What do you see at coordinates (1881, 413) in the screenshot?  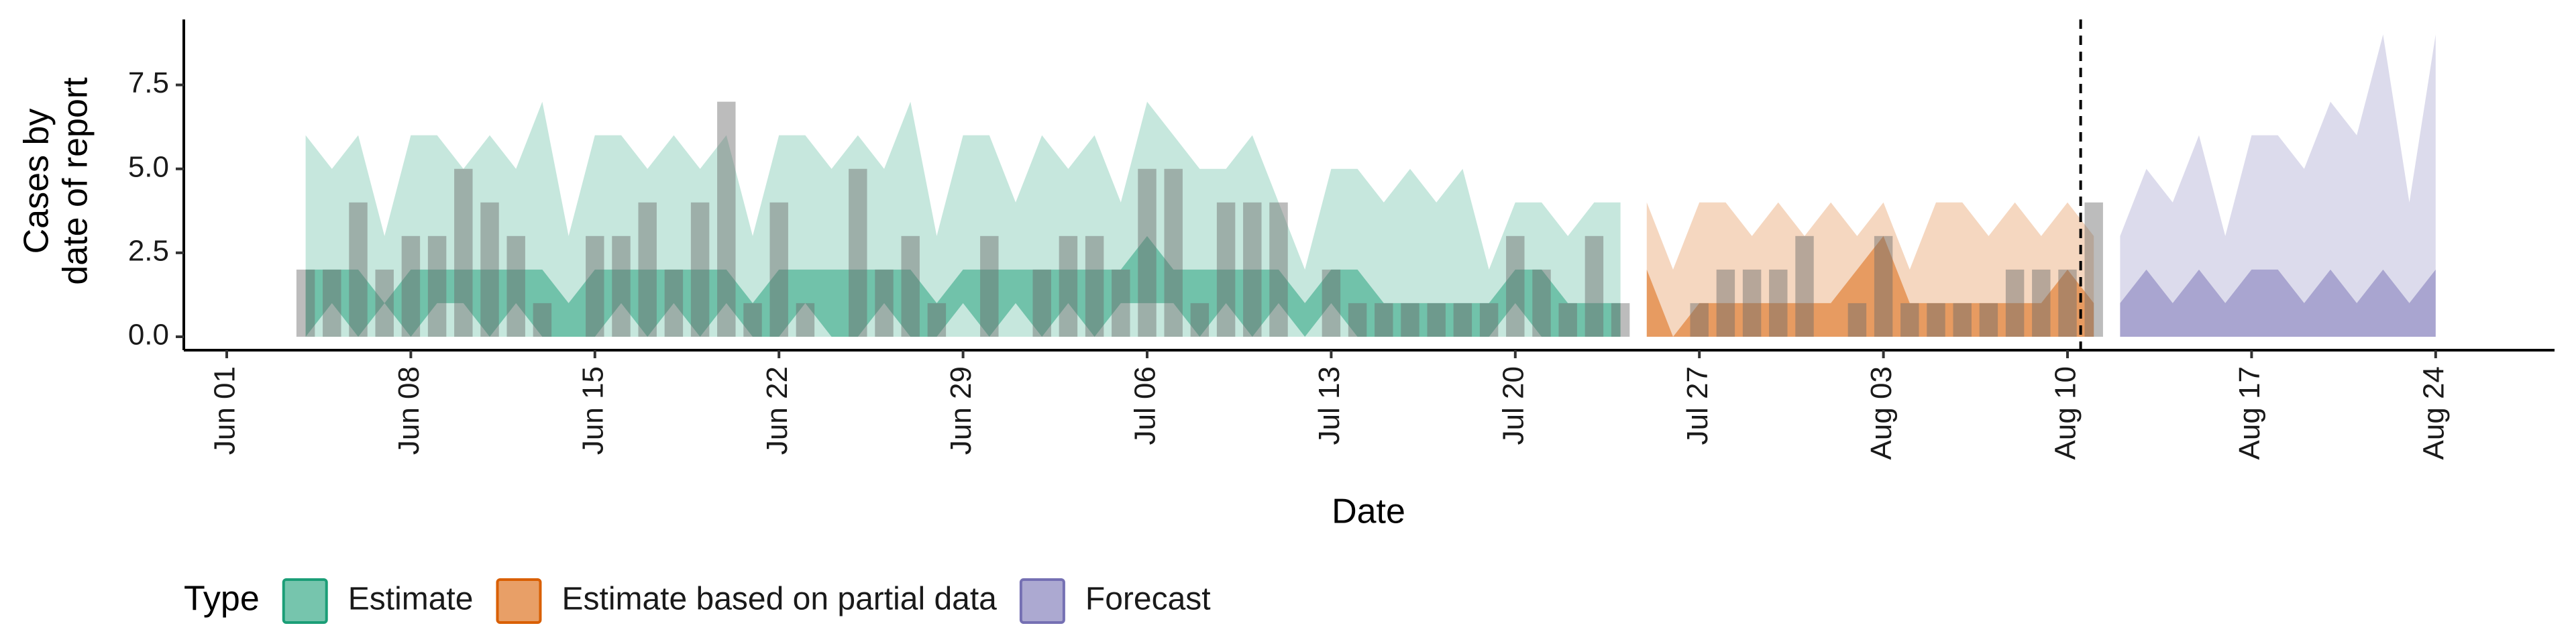 I see `x-tick-label: Aug 03` at bounding box center [1881, 413].